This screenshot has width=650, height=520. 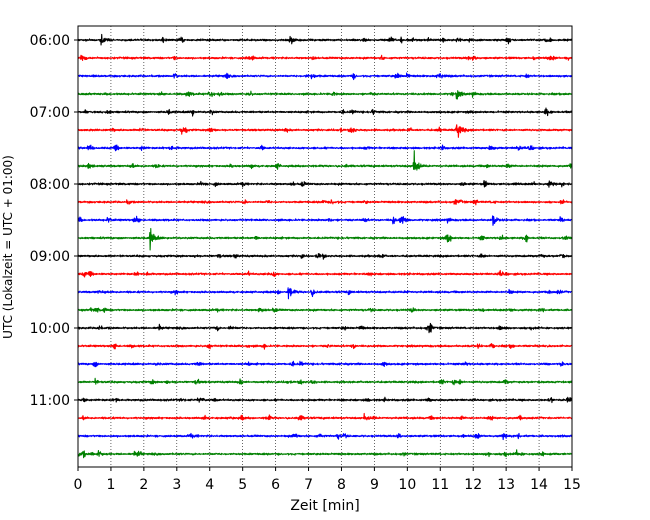 I want to click on y-tick-label: 06:00, so click(x=50, y=41).